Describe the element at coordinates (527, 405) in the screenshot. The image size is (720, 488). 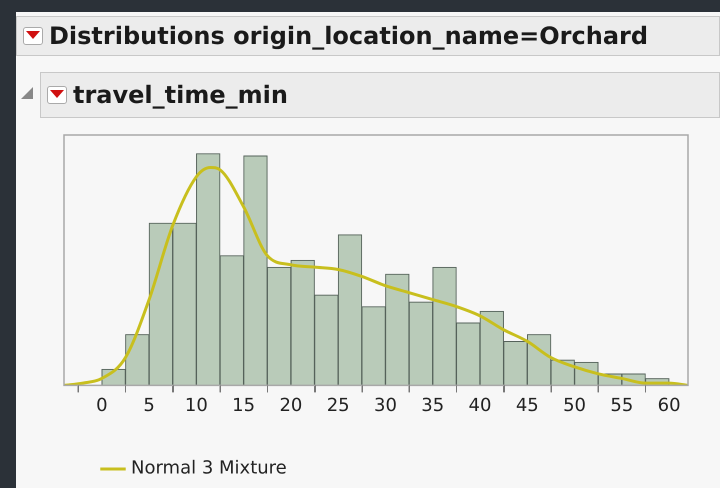
I see `x-tick-label: 45` at that location.